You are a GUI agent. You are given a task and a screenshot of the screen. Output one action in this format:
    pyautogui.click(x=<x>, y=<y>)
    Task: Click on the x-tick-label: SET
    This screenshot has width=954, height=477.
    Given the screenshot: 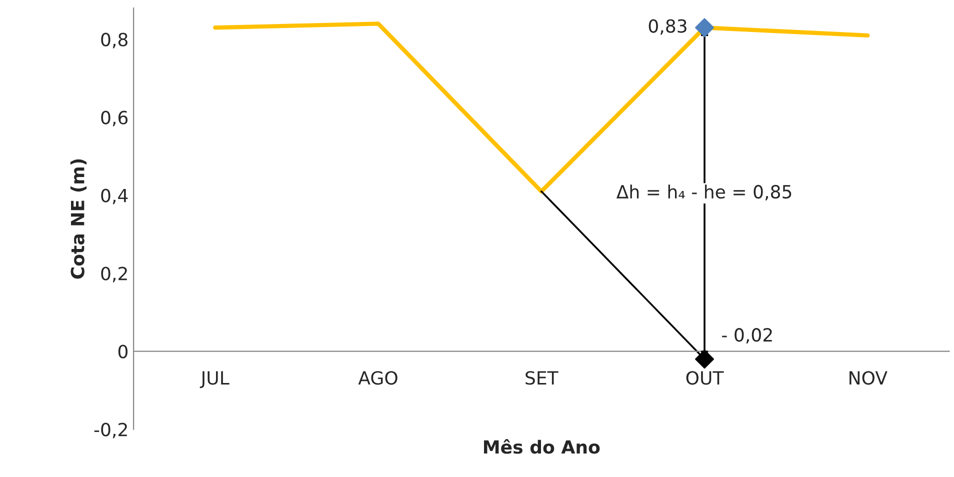 What is the action you would take?
    pyautogui.click(x=542, y=378)
    